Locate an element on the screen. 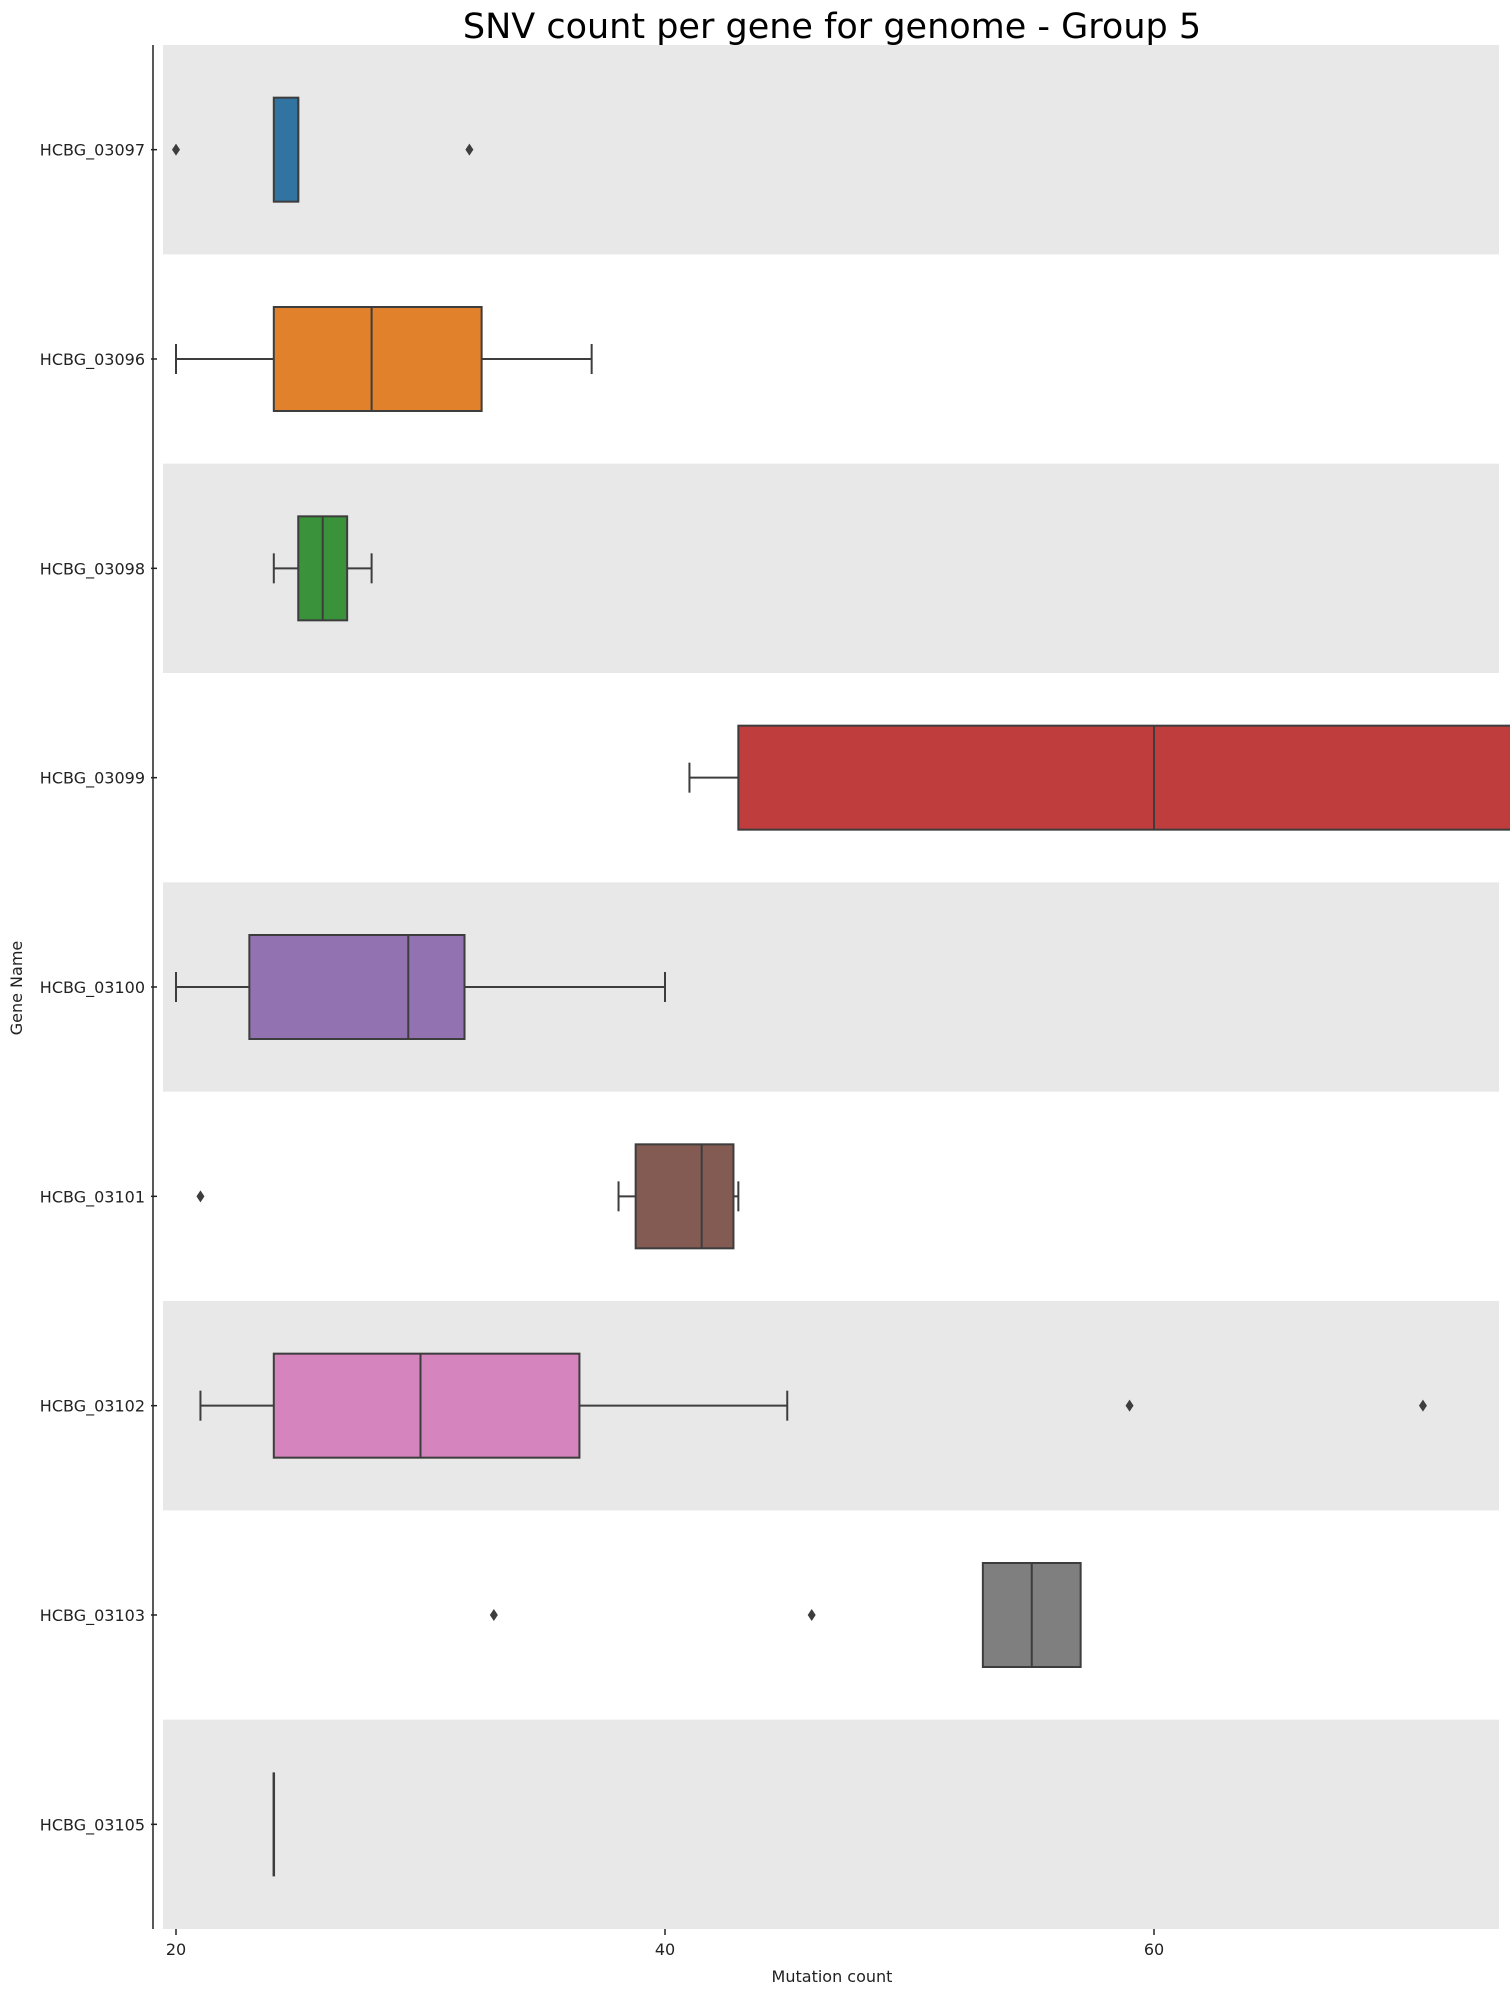 The image size is (1510, 1996). x-tick-label: 40 is located at coordinates (665, 1949).